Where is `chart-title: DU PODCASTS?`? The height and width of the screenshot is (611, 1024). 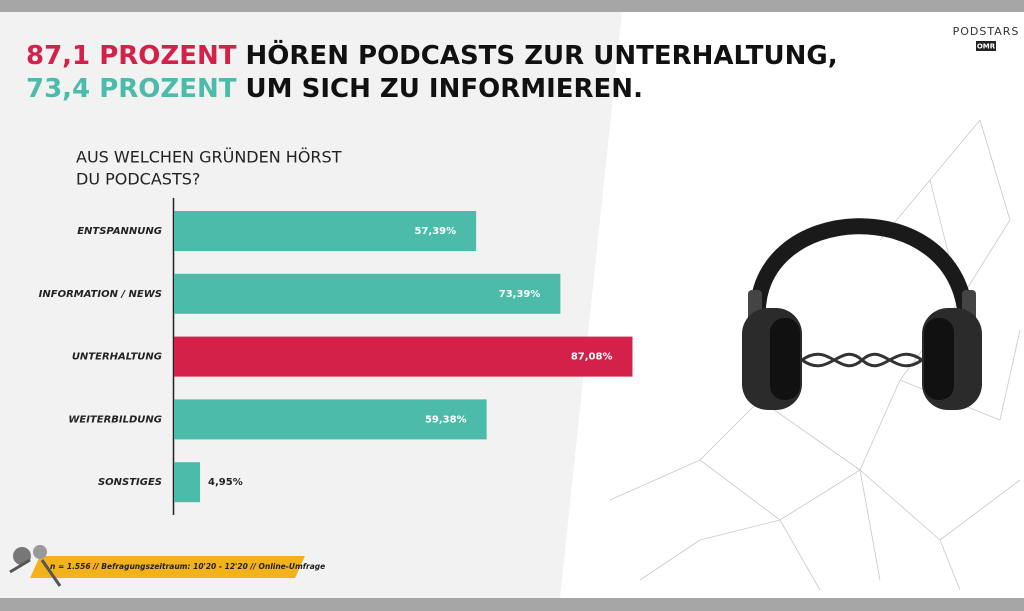 chart-title: DU PODCASTS? is located at coordinates (138, 179).